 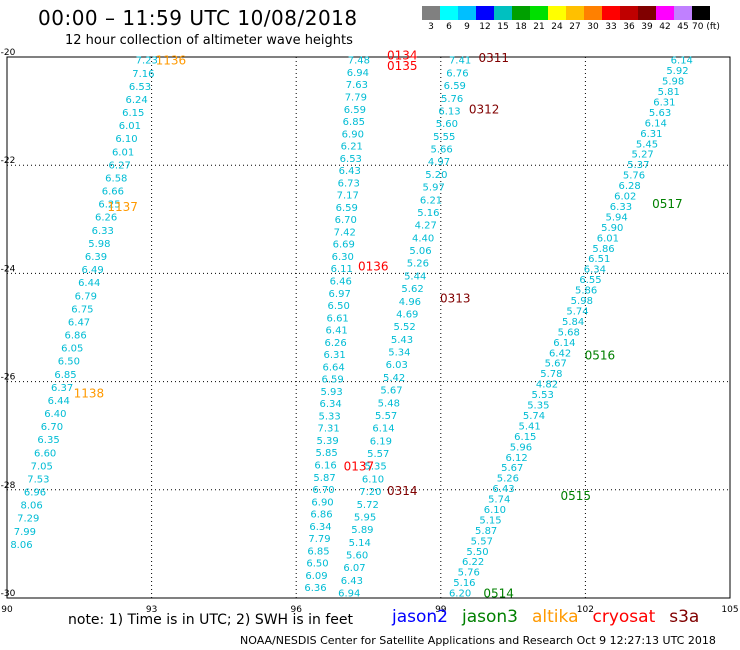 What do you see at coordinates (348, 196) in the screenshot?
I see `swh-value-label: 7.17` at bounding box center [348, 196].